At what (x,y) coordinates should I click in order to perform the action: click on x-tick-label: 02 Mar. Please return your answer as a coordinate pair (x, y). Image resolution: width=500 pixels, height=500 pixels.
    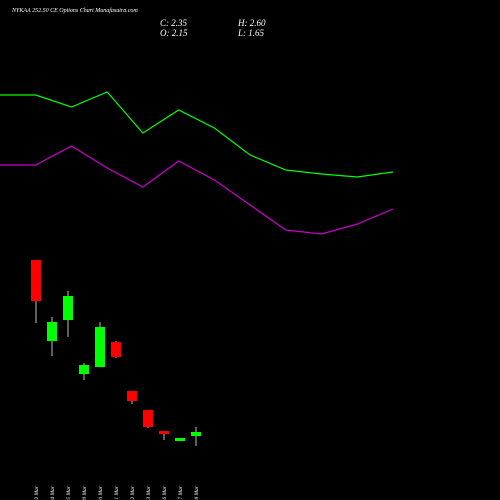
    Looking at the image, I should click on (37, 492).